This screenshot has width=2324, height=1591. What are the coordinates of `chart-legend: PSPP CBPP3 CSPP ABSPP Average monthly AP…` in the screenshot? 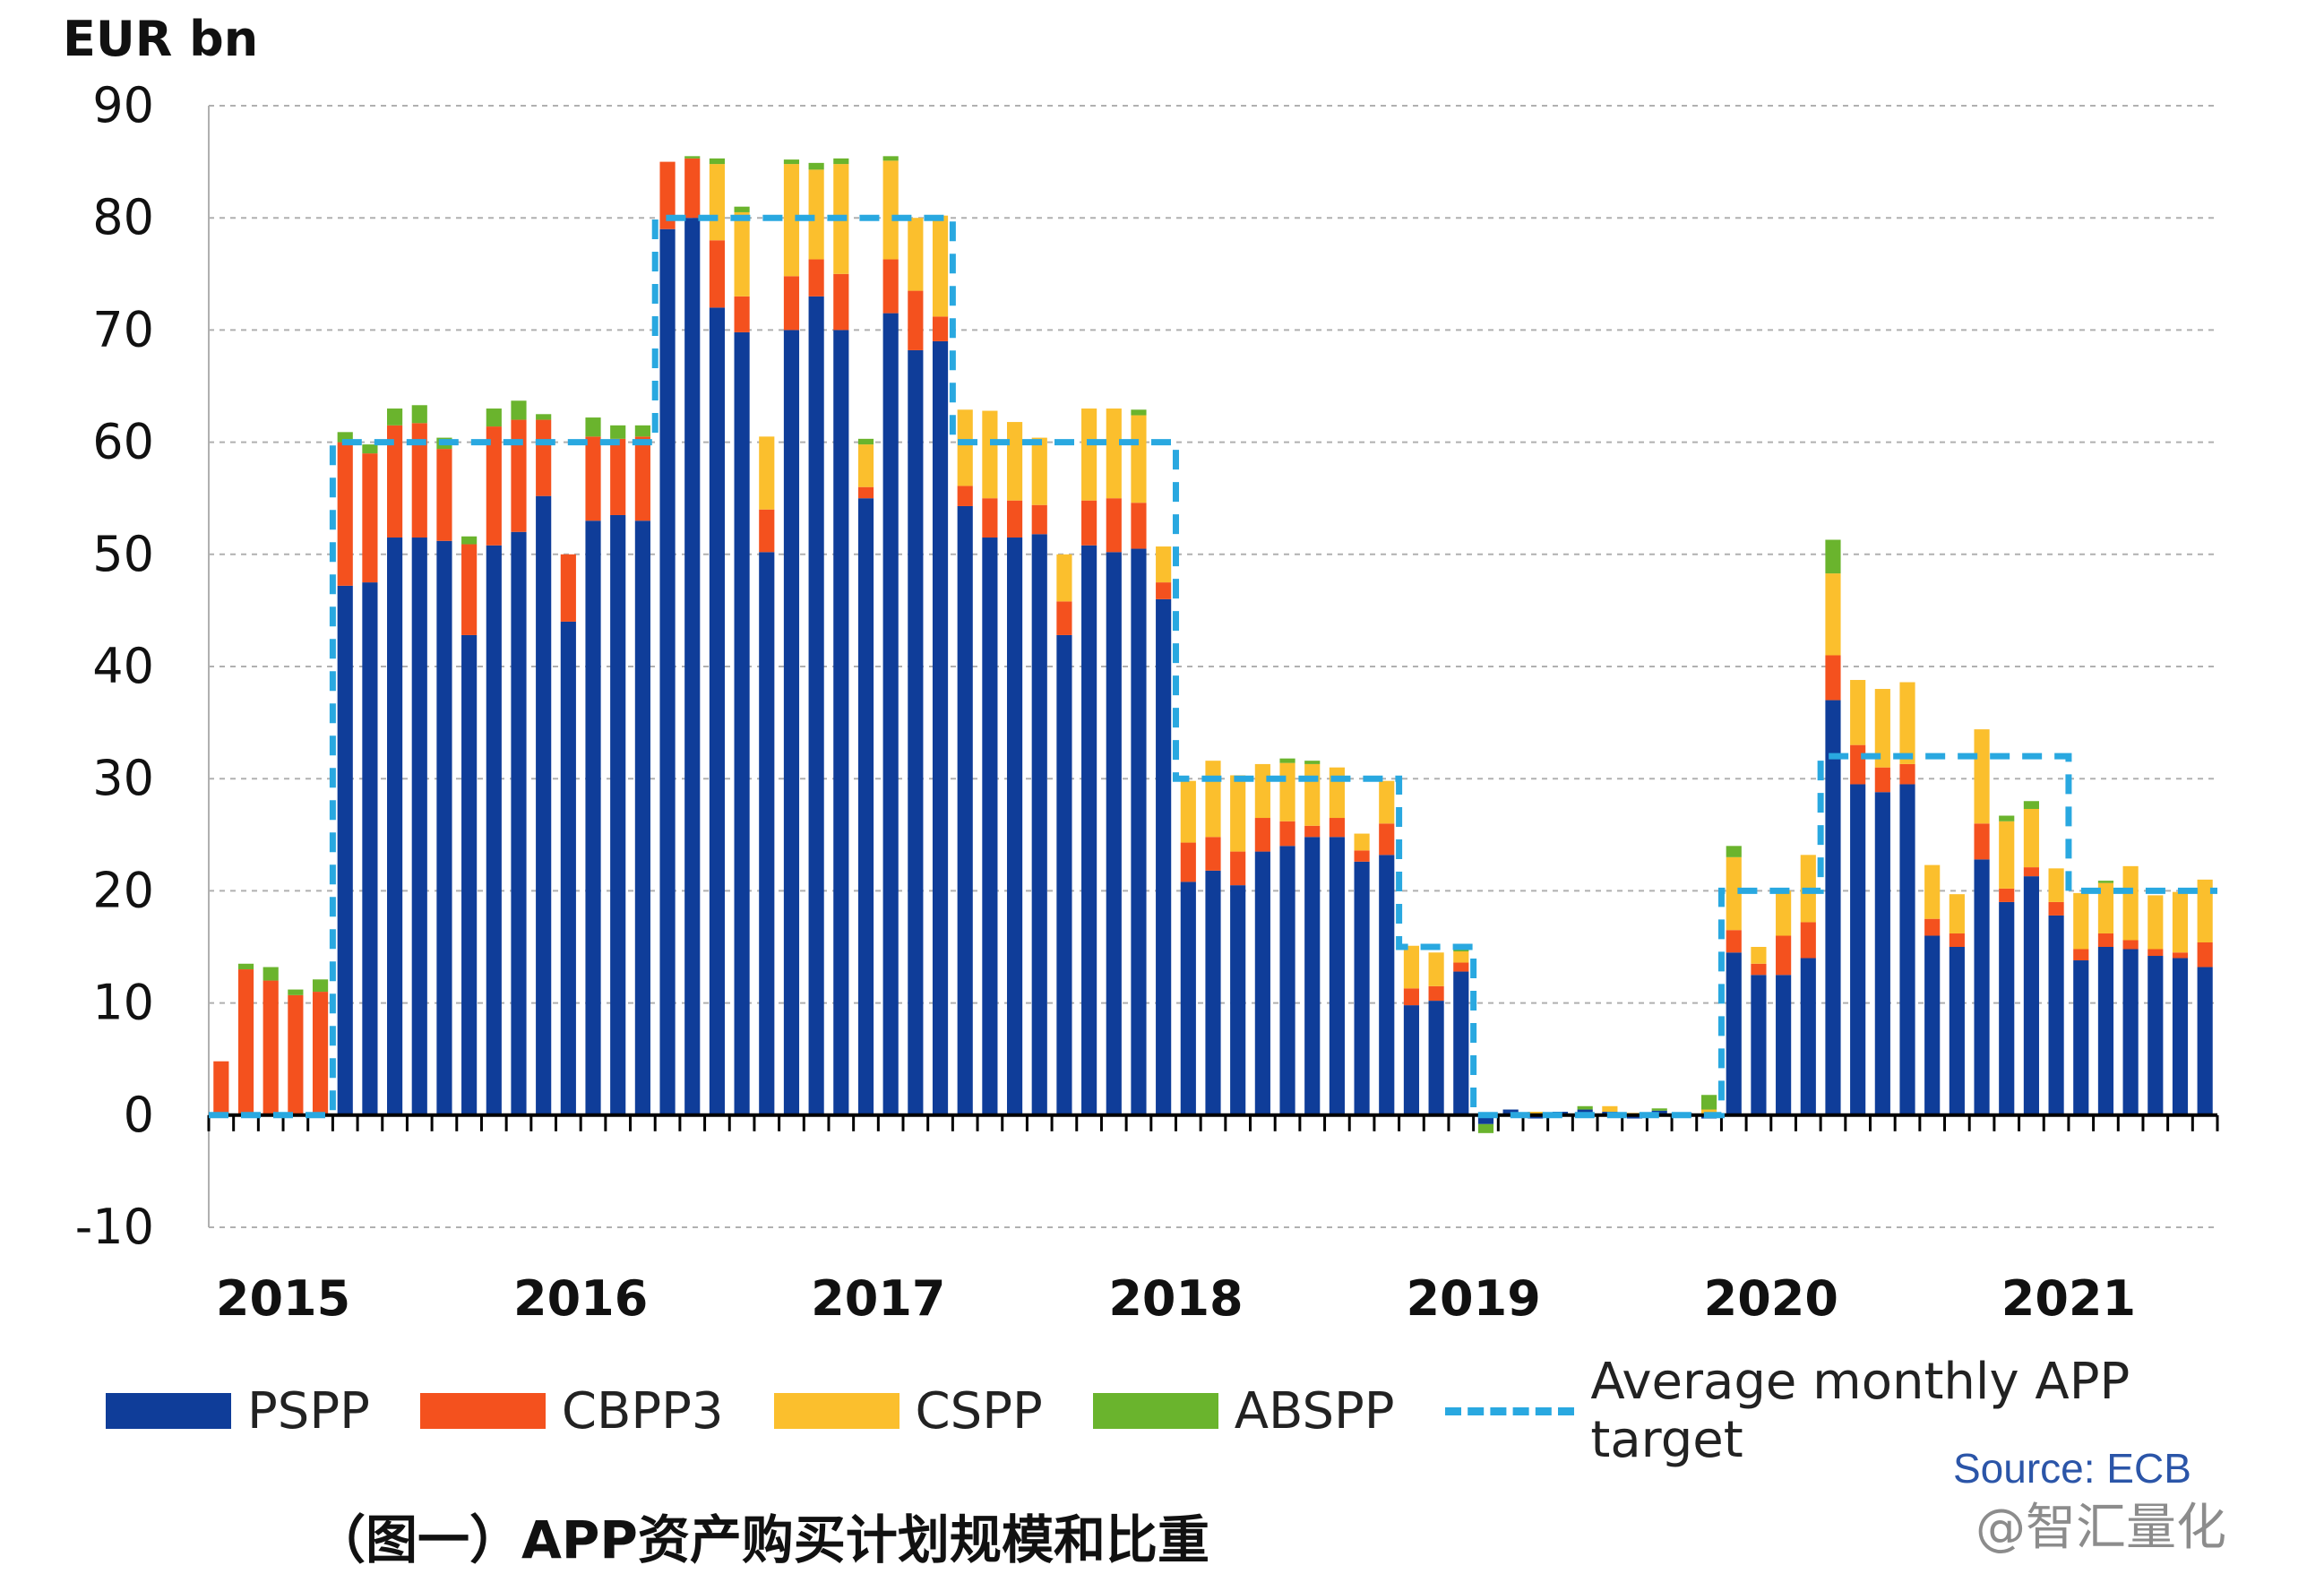 It's located at (1215, 1411).